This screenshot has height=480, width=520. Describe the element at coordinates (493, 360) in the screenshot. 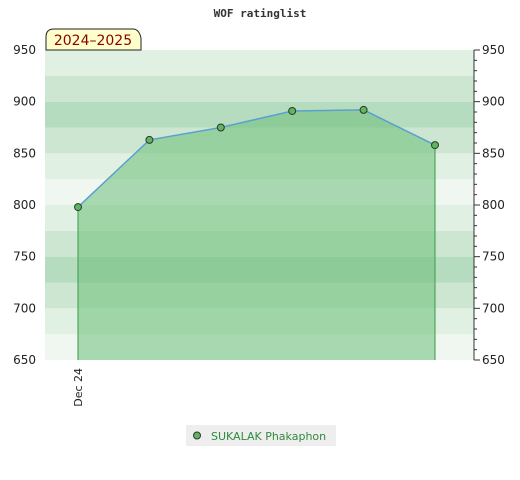

I see `y-tick-right-650: 650` at that location.